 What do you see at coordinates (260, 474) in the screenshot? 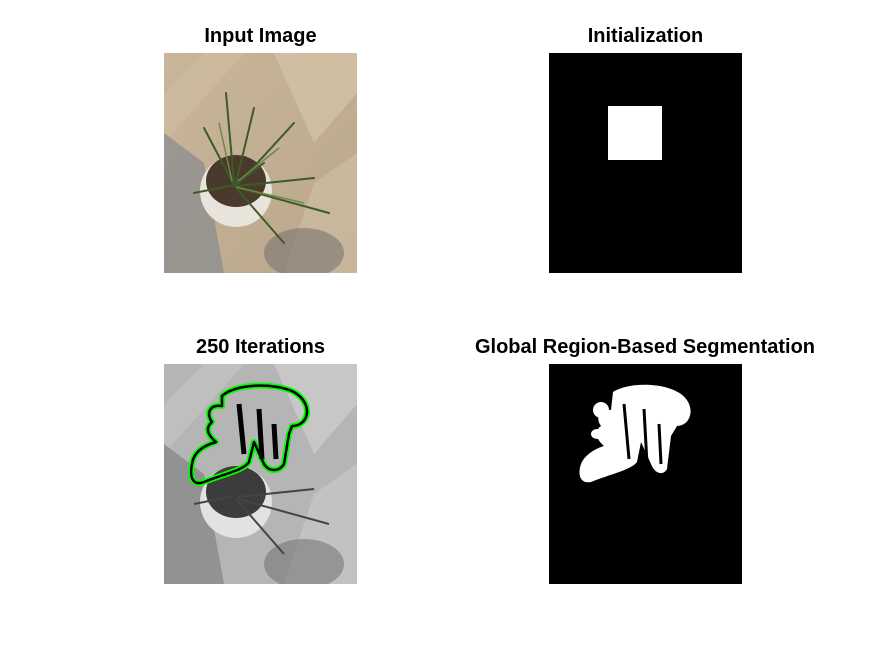
I see `grayscale-image-with-contour` at bounding box center [260, 474].